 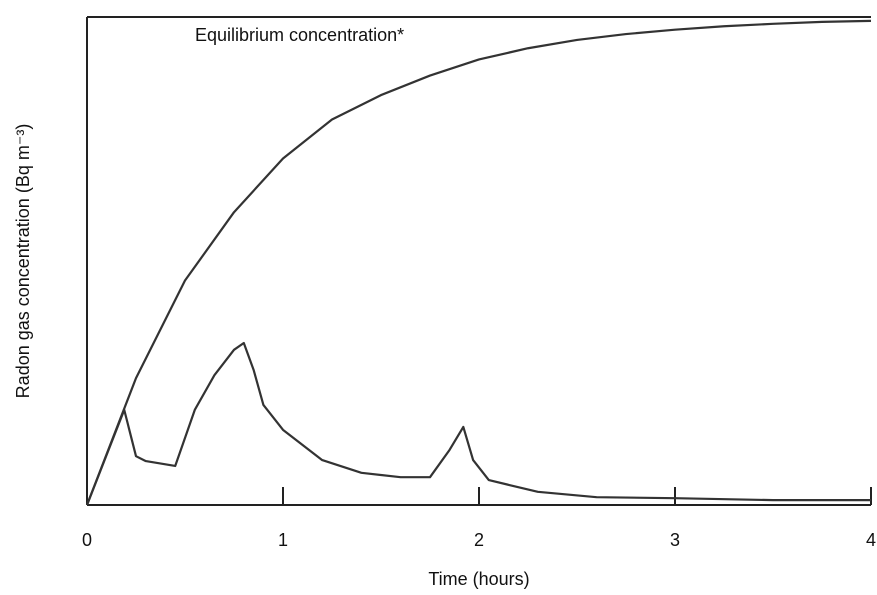 I want to click on x-axis-label: Time (hours), so click(x=478, y=579).